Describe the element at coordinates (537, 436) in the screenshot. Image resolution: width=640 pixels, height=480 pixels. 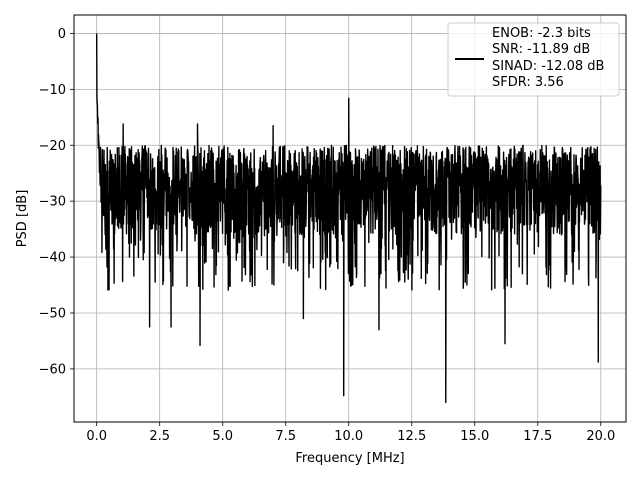
I see `x-tick-label: 17.5` at that location.